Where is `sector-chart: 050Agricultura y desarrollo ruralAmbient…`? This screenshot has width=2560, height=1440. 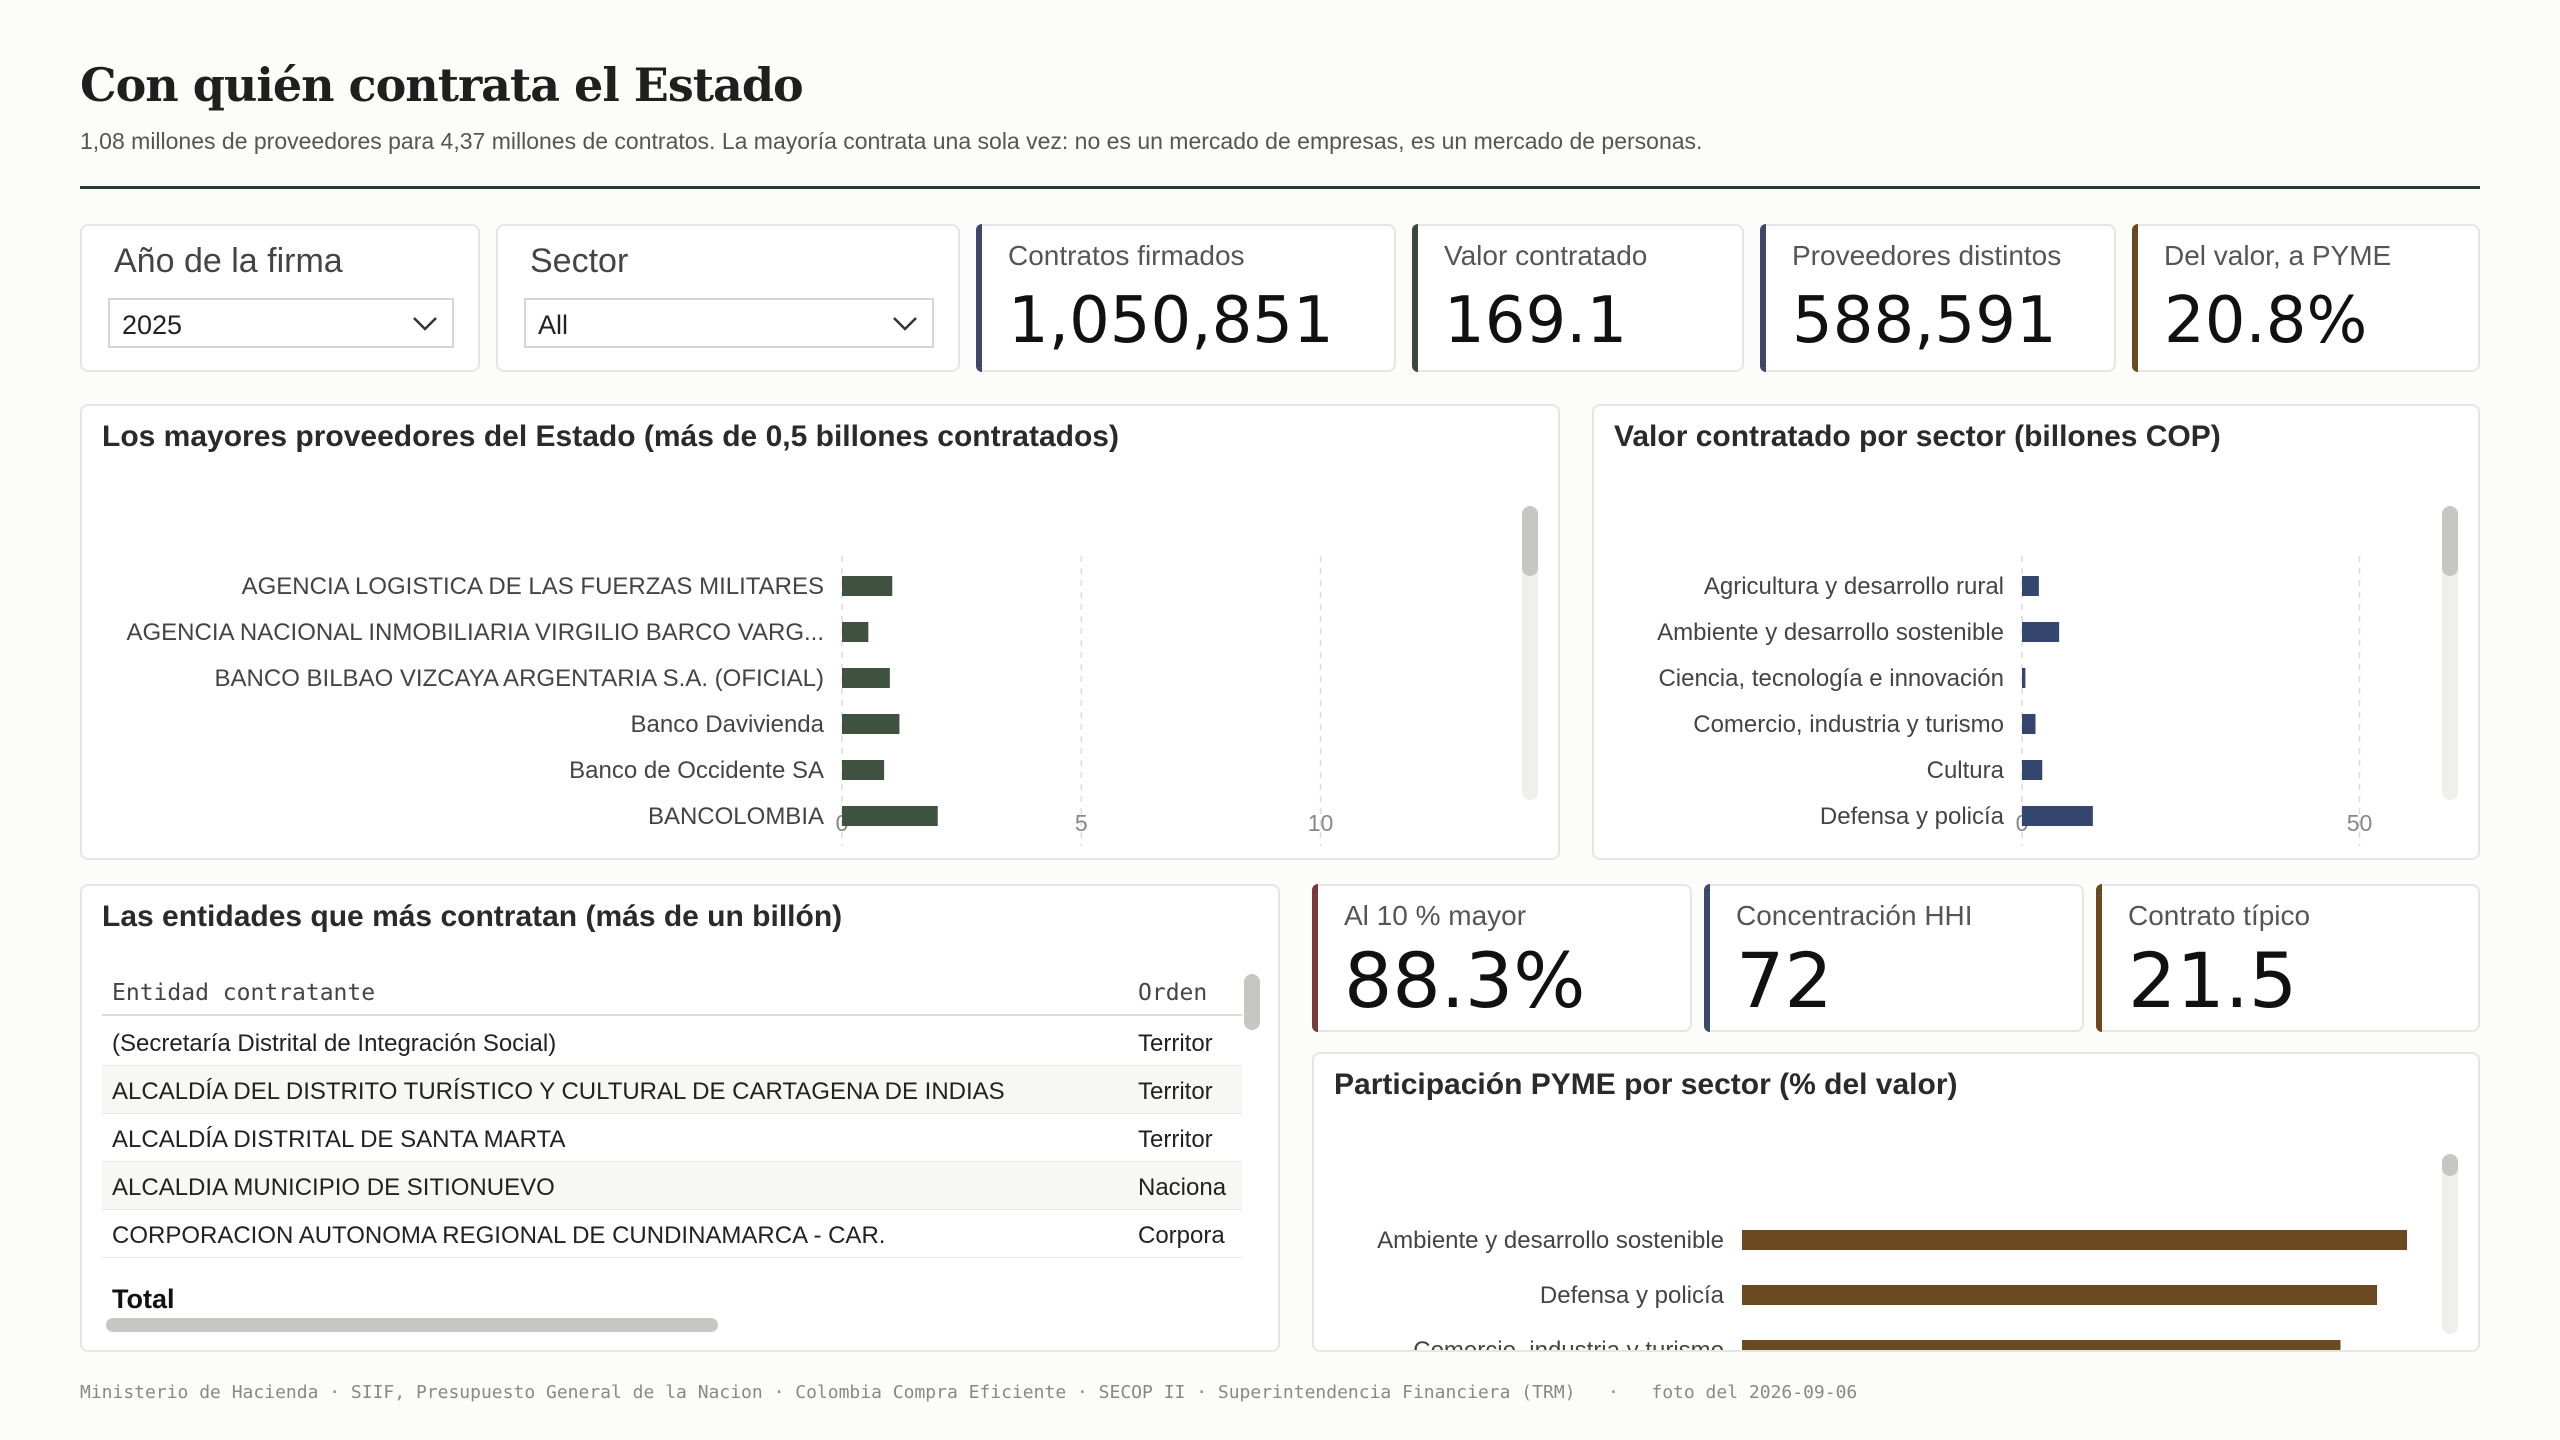
sector-chart: 050Agricultura y desarrollo ruralAmbient… is located at coordinates (2015, 701).